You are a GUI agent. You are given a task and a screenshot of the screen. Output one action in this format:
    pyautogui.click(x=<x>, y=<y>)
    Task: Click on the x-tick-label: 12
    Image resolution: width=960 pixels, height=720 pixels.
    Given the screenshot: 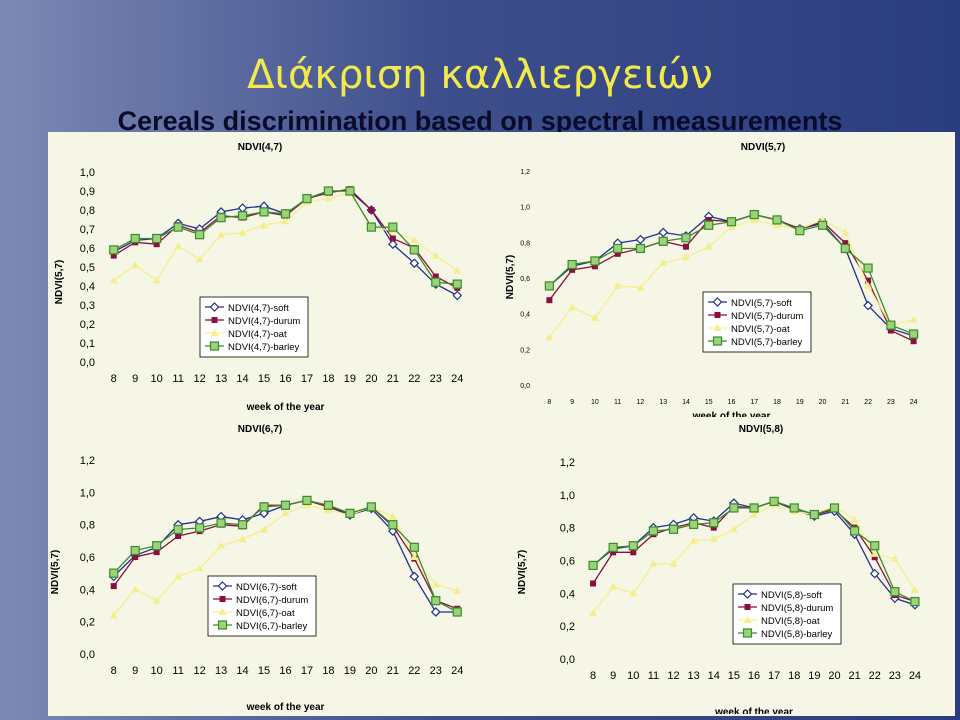 What is the action you would take?
    pyautogui.click(x=199, y=379)
    